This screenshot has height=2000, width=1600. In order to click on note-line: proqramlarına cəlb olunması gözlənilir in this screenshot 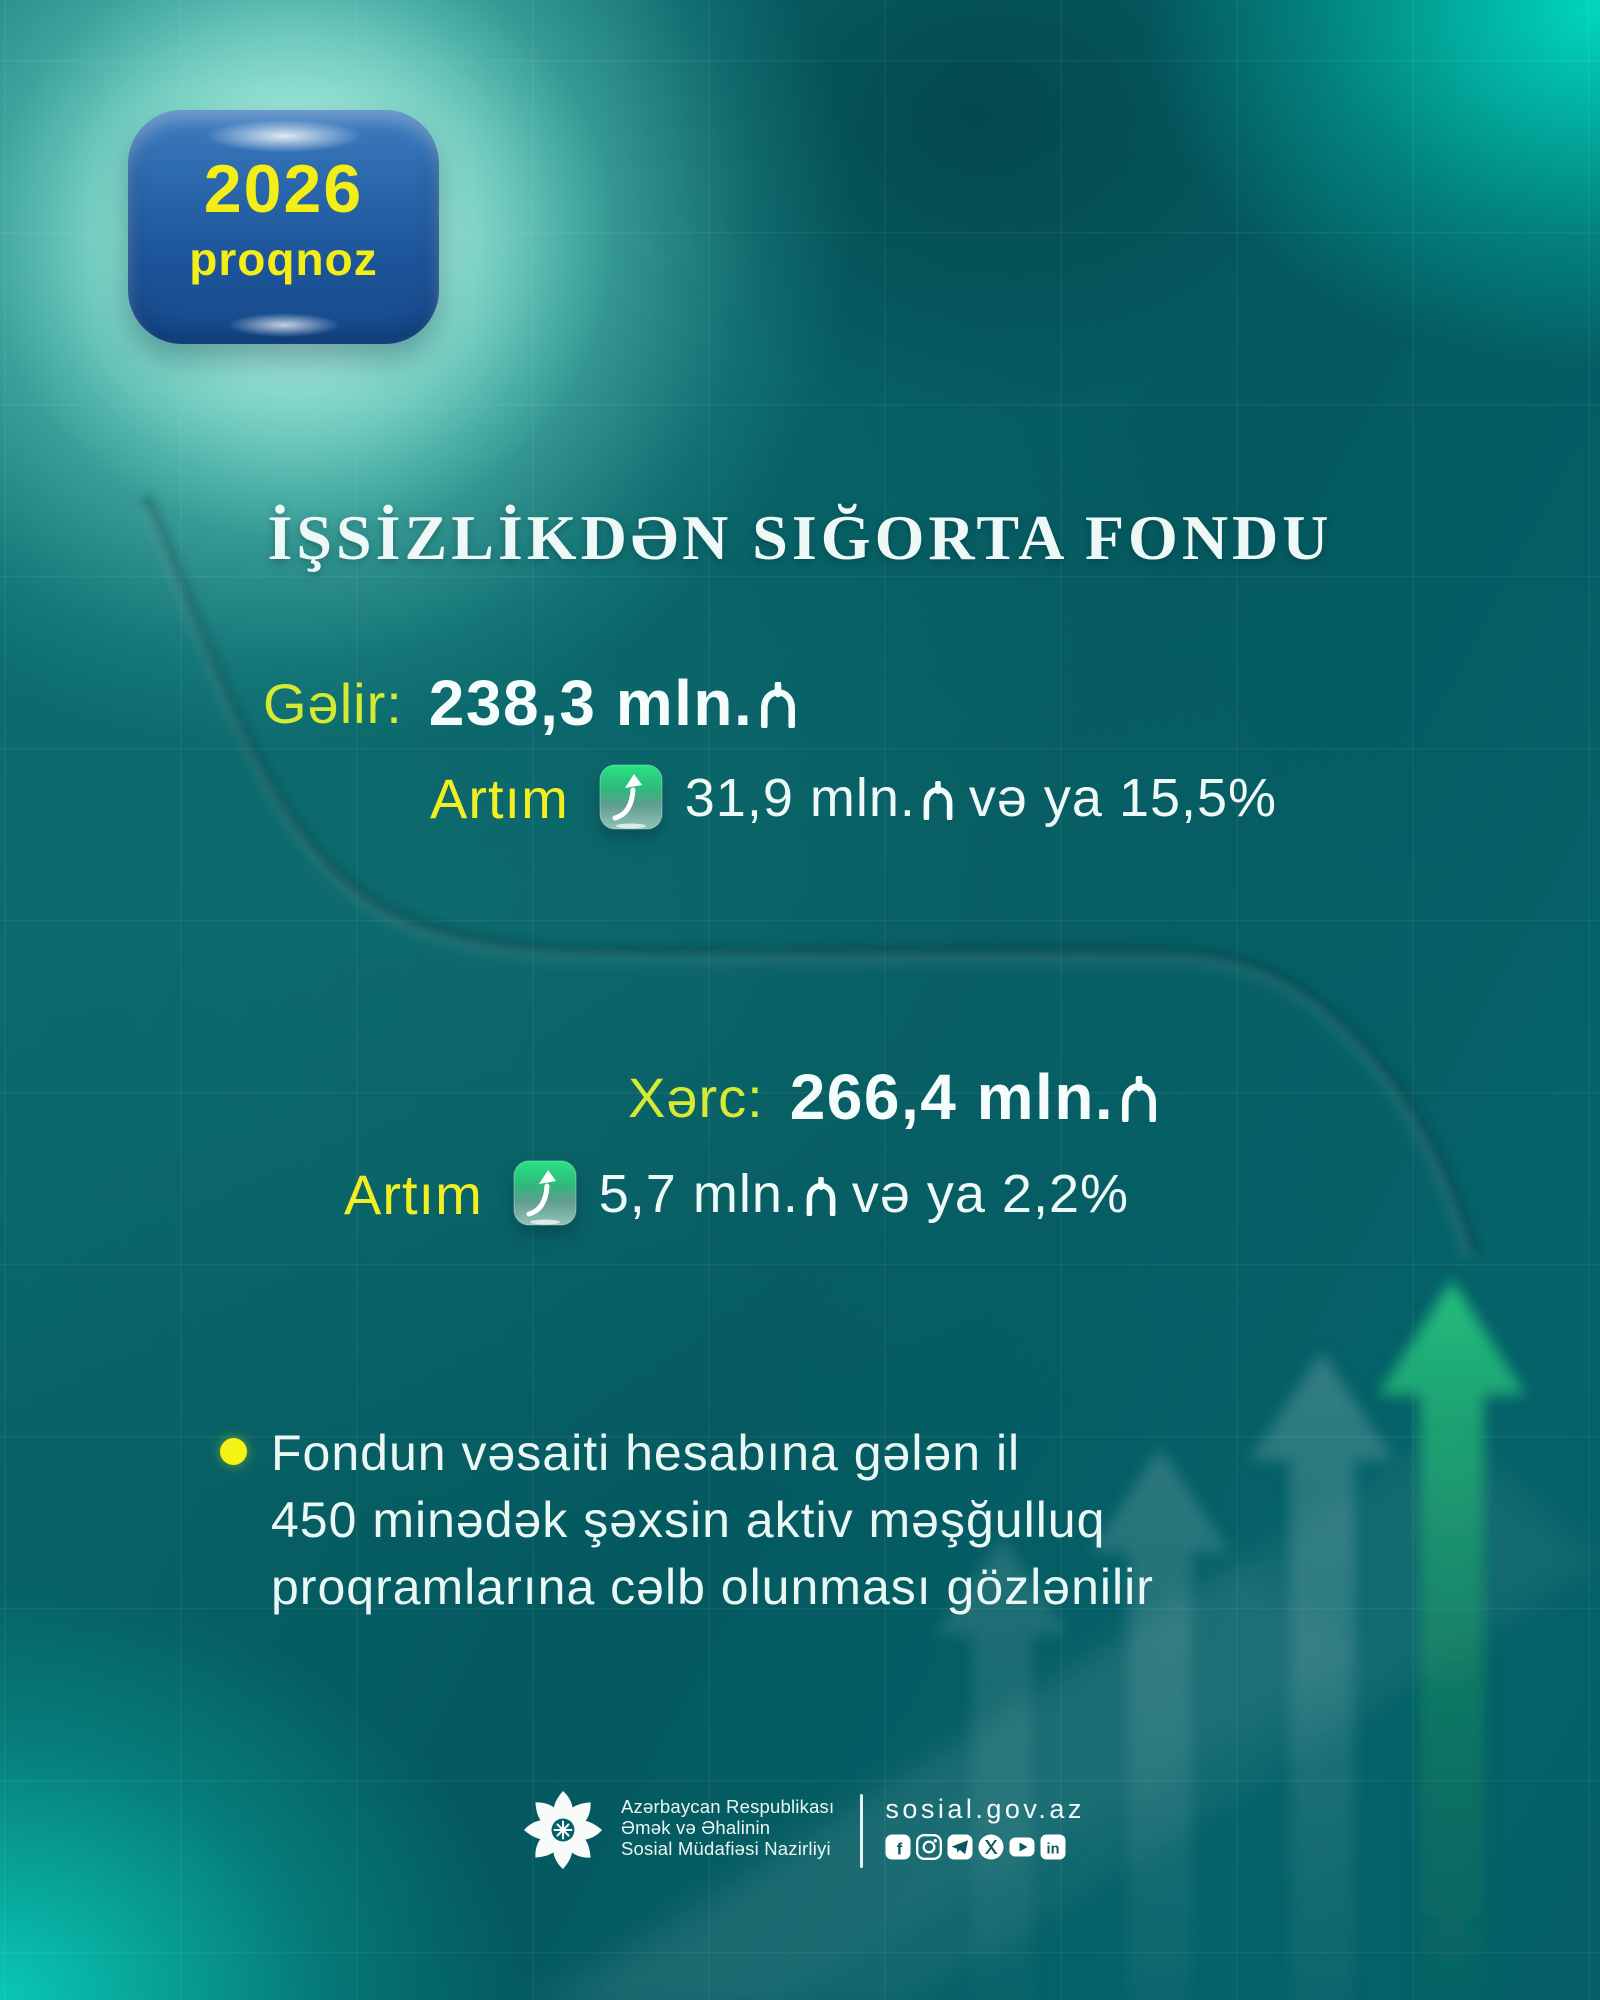, I will do `click(712, 1587)`.